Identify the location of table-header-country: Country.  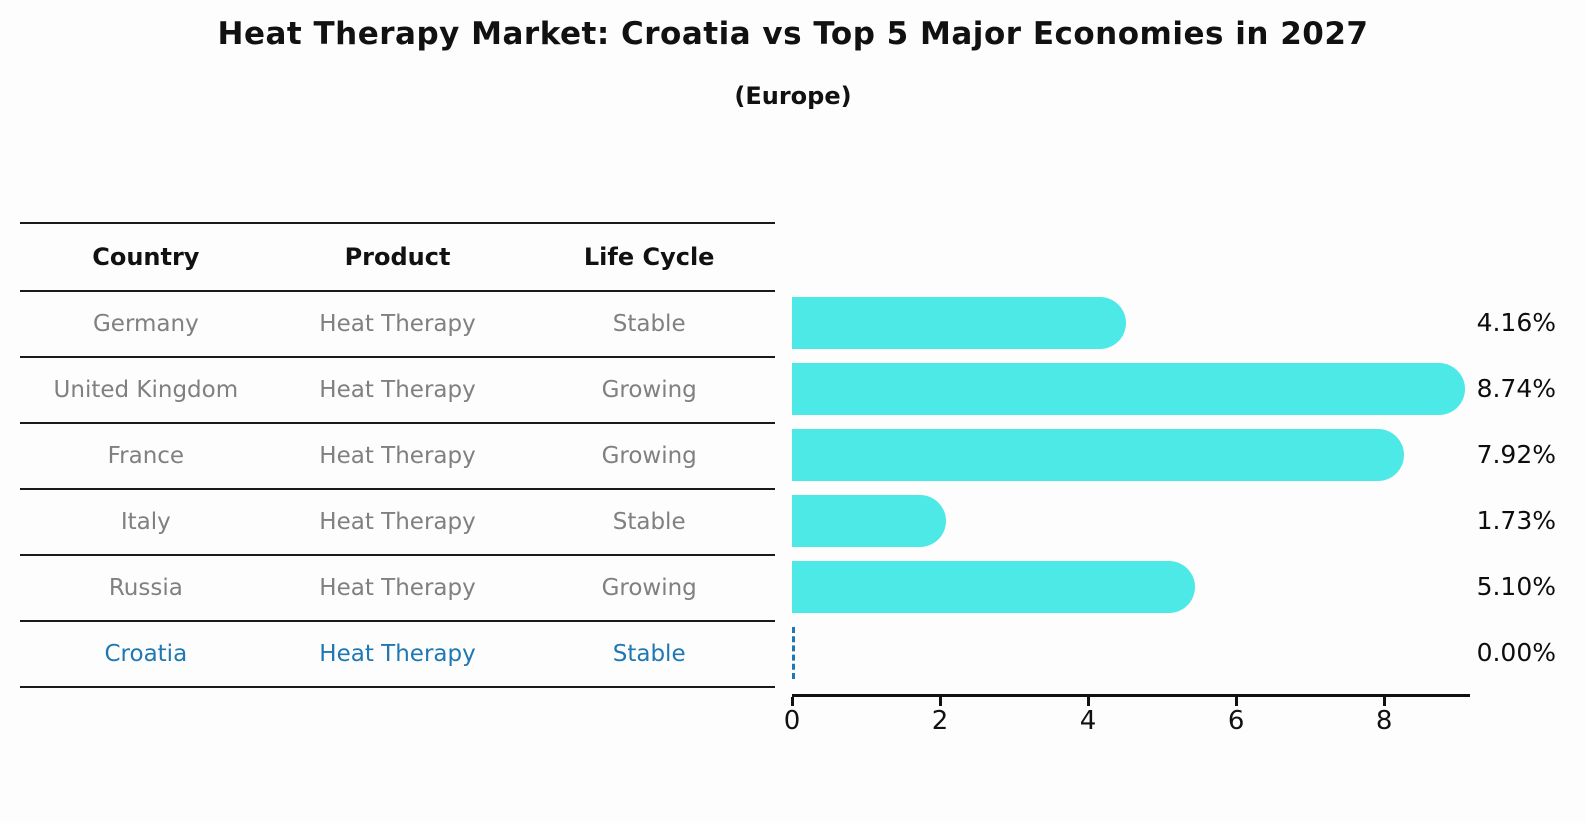
(146, 257).